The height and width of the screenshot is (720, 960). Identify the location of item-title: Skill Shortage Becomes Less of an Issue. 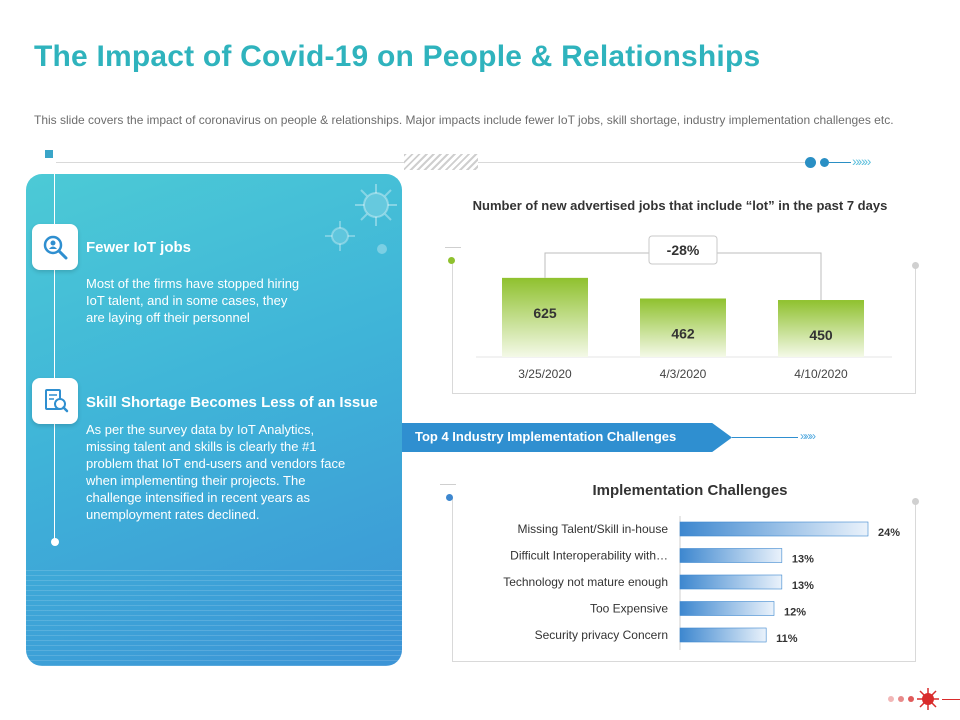
(232, 402).